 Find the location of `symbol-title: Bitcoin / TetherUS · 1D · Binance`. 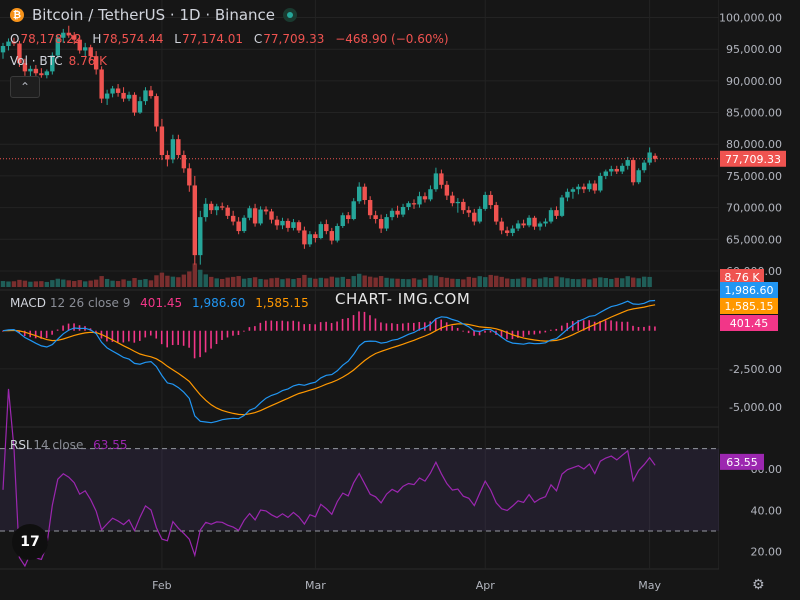

symbol-title: Bitcoin / TetherUS · 1D · Binance is located at coordinates (153, 15).